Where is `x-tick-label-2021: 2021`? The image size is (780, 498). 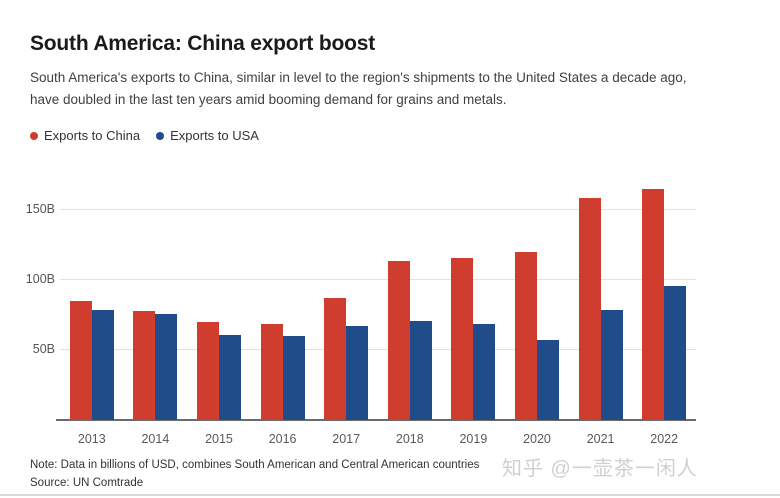 x-tick-label-2021: 2021 is located at coordinates (600, 439).